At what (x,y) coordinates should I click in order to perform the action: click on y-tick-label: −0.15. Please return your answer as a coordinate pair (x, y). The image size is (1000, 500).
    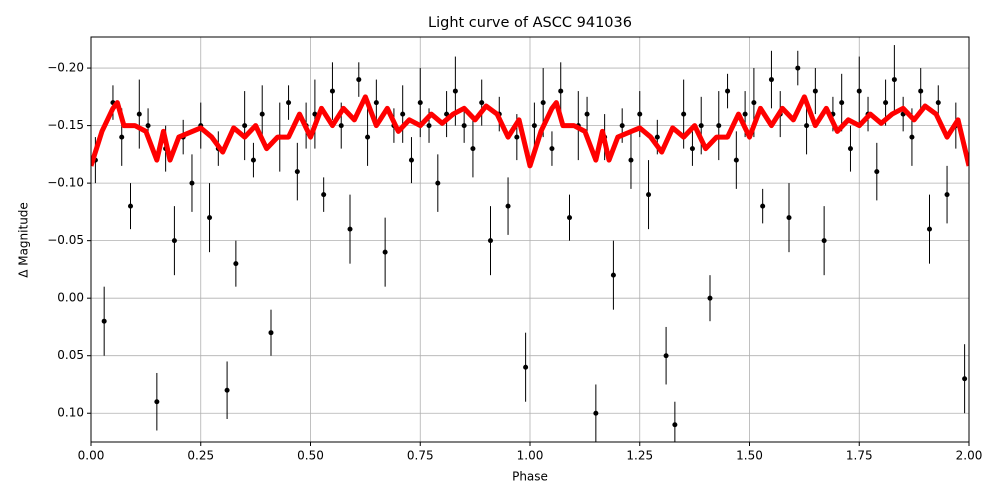
    Looking at the image, I should click on (65, 125).